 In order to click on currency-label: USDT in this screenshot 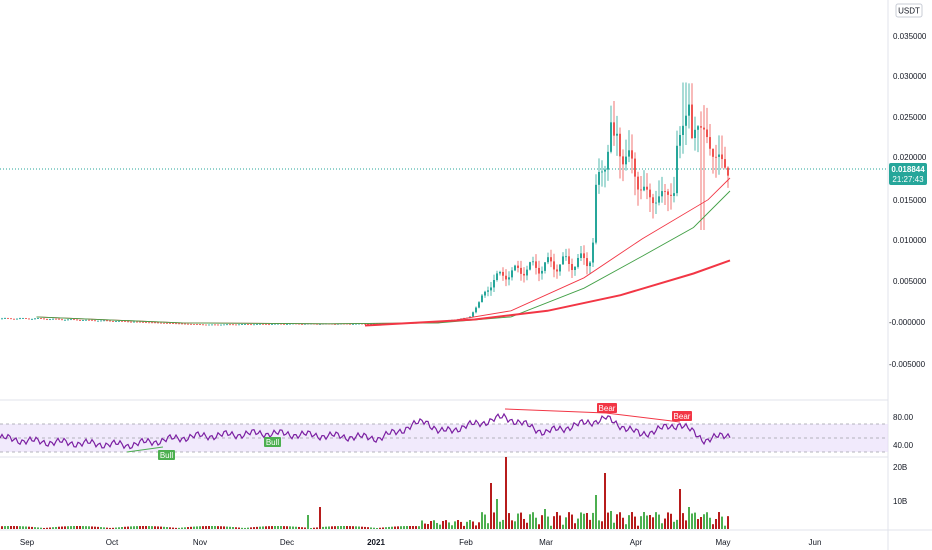, I will do `click(909, 11)`.